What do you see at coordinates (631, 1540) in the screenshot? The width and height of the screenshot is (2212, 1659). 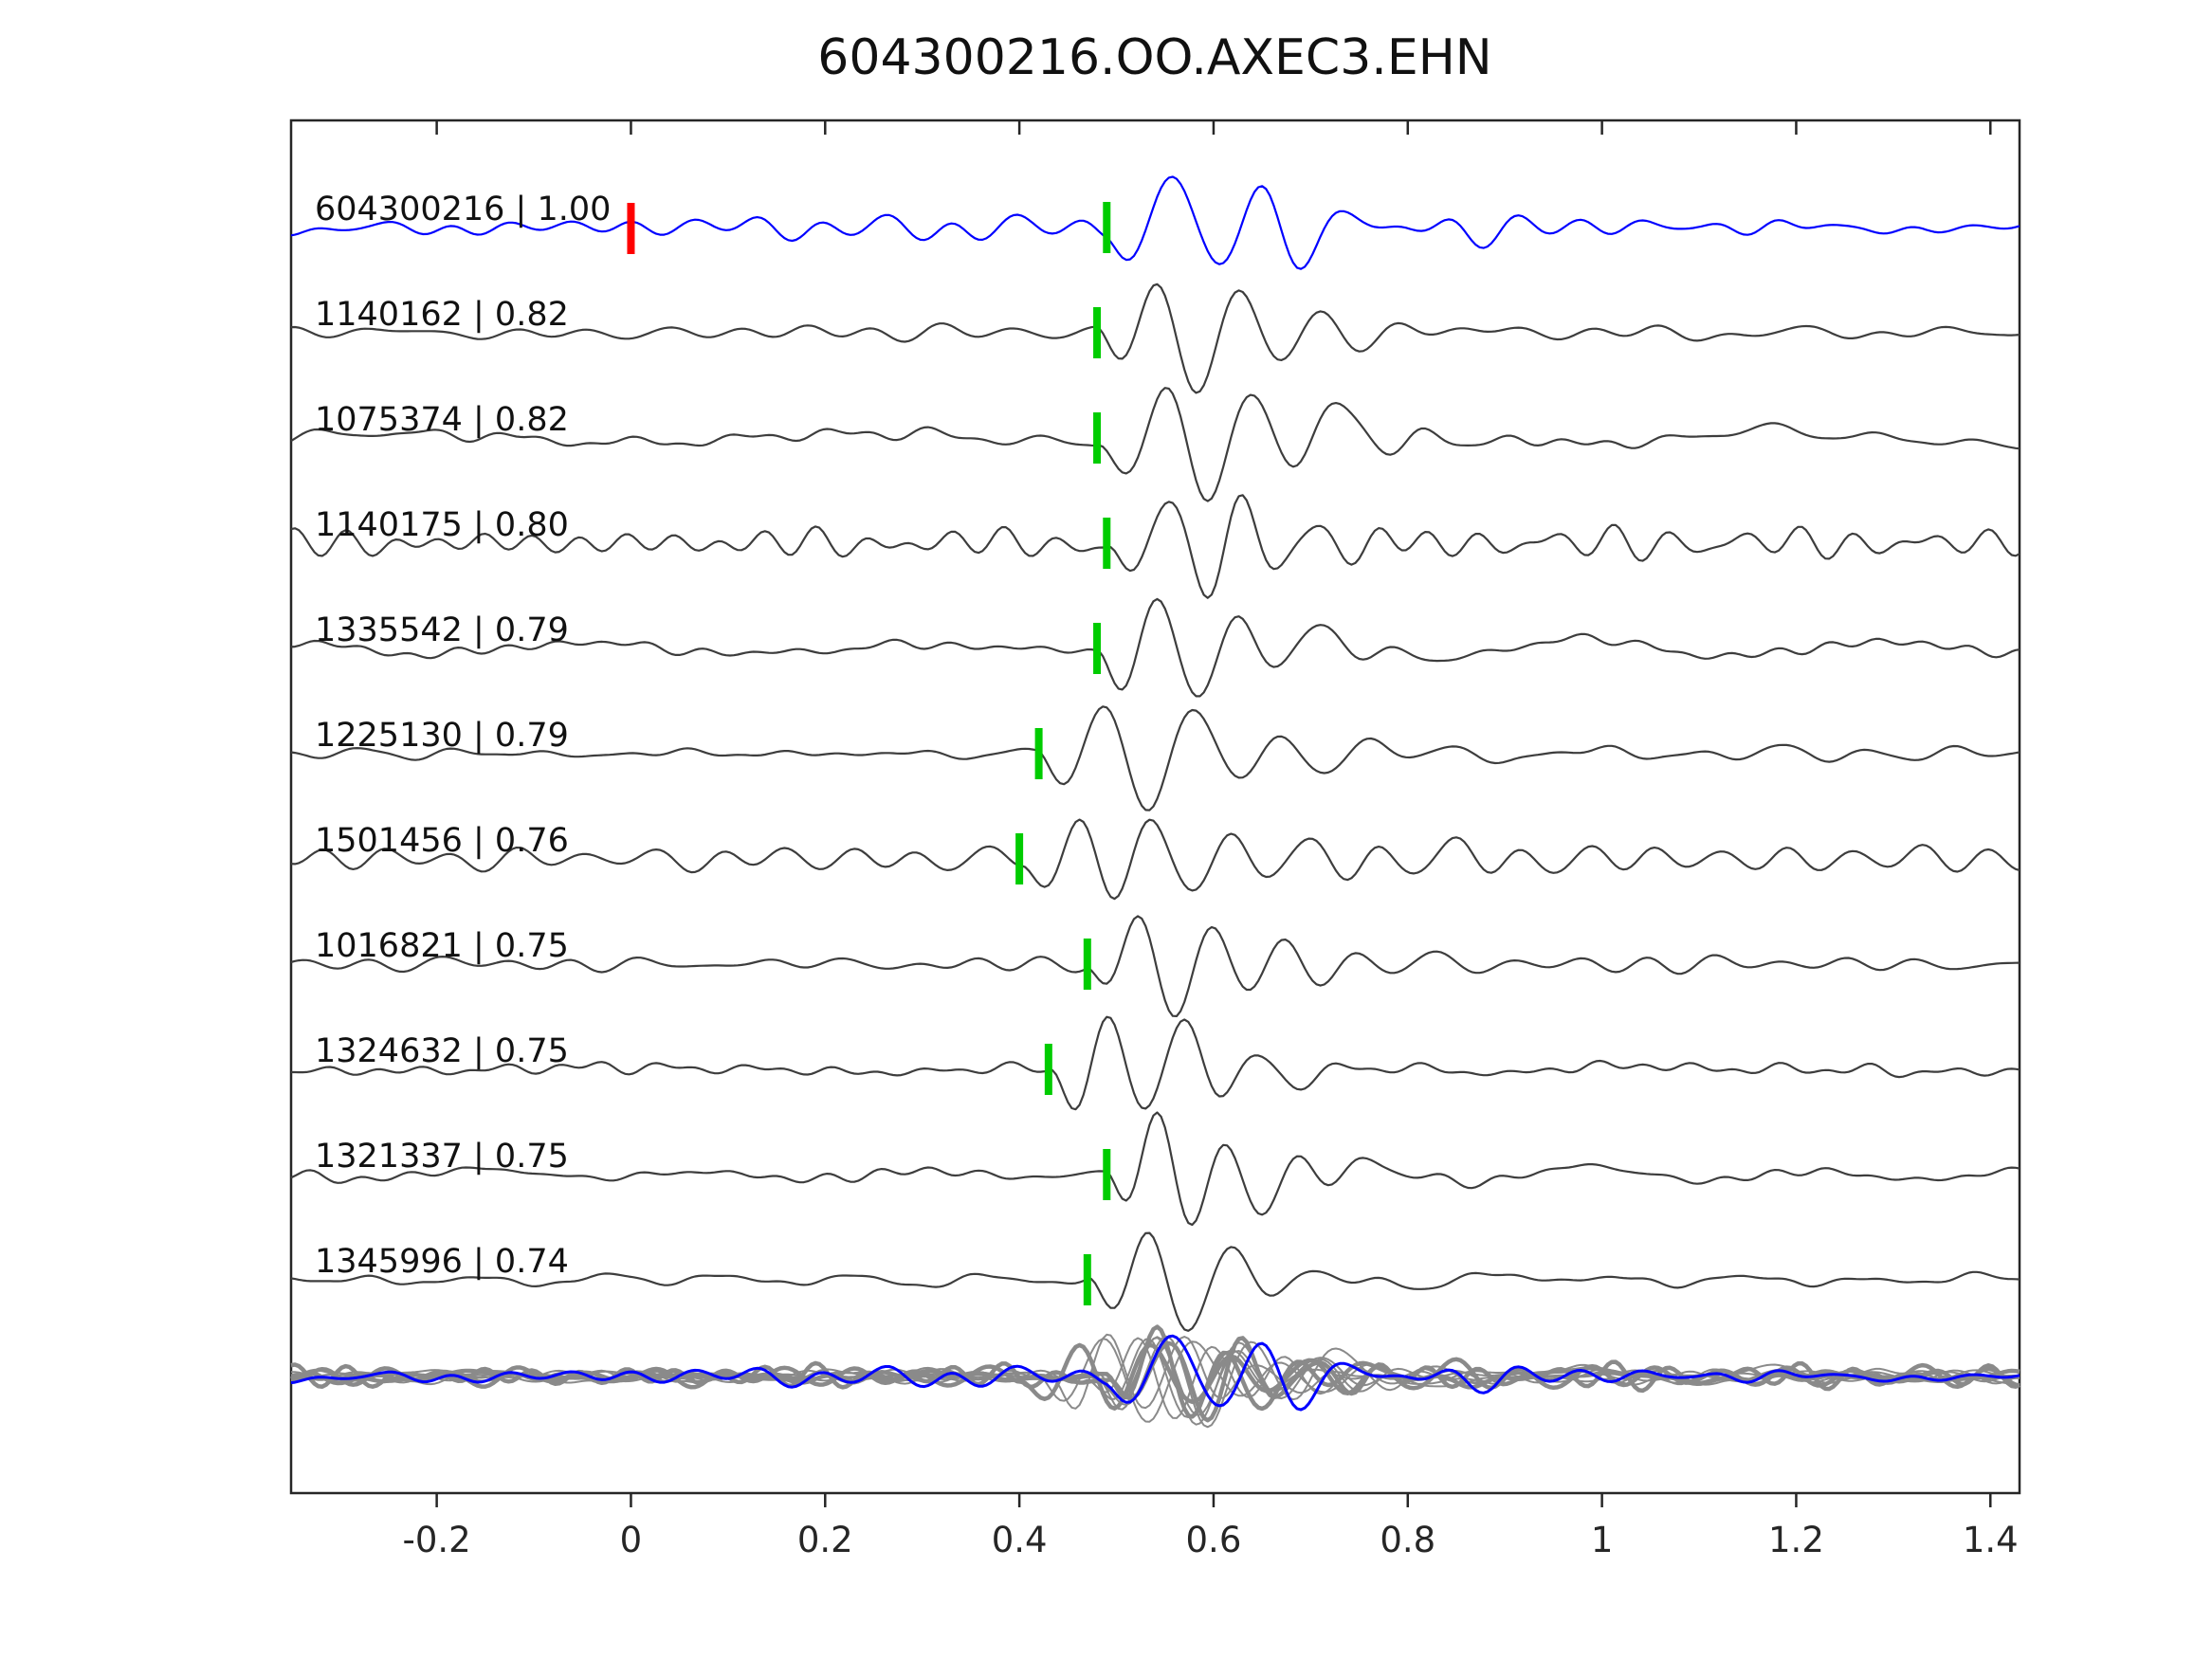 I see `x-tick-label: 0` at bounding box center [631, 1540].